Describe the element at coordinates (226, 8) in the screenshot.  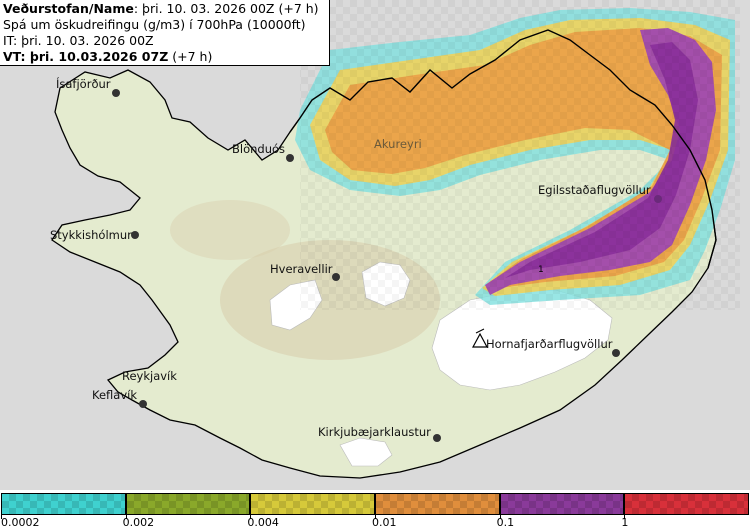
I see `analysis-time: : þri. 10. 03. 2026 00Z (+7 h)` at that location.